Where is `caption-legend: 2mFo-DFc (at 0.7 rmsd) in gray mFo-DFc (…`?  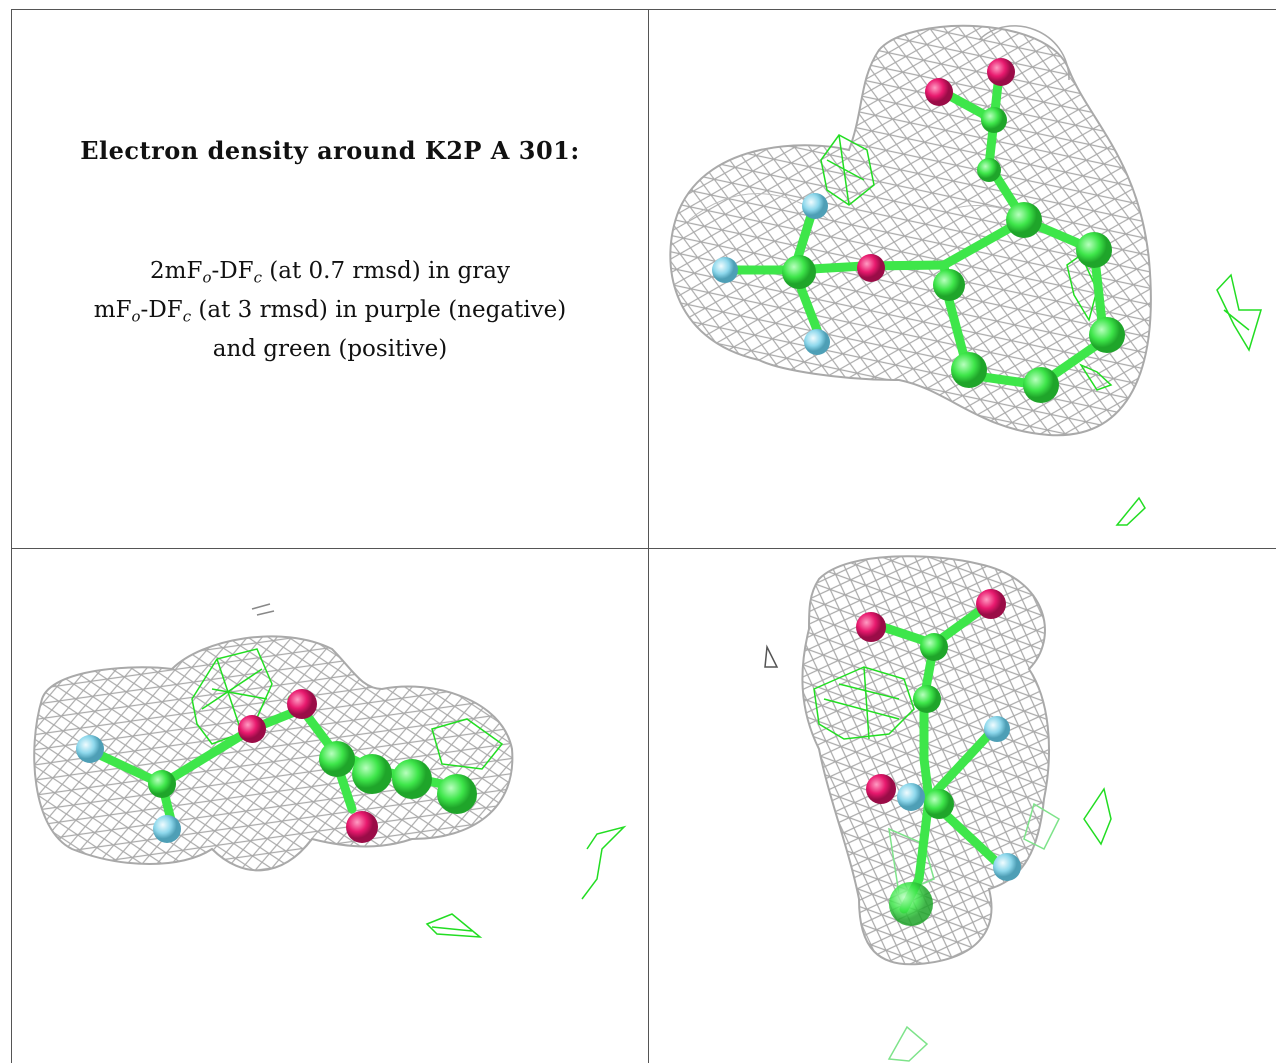 caption-legend: 2mFo-DFc (at 0.7 rmsd) in gray mFo-DFc (… is located at coordinates (330, 310).